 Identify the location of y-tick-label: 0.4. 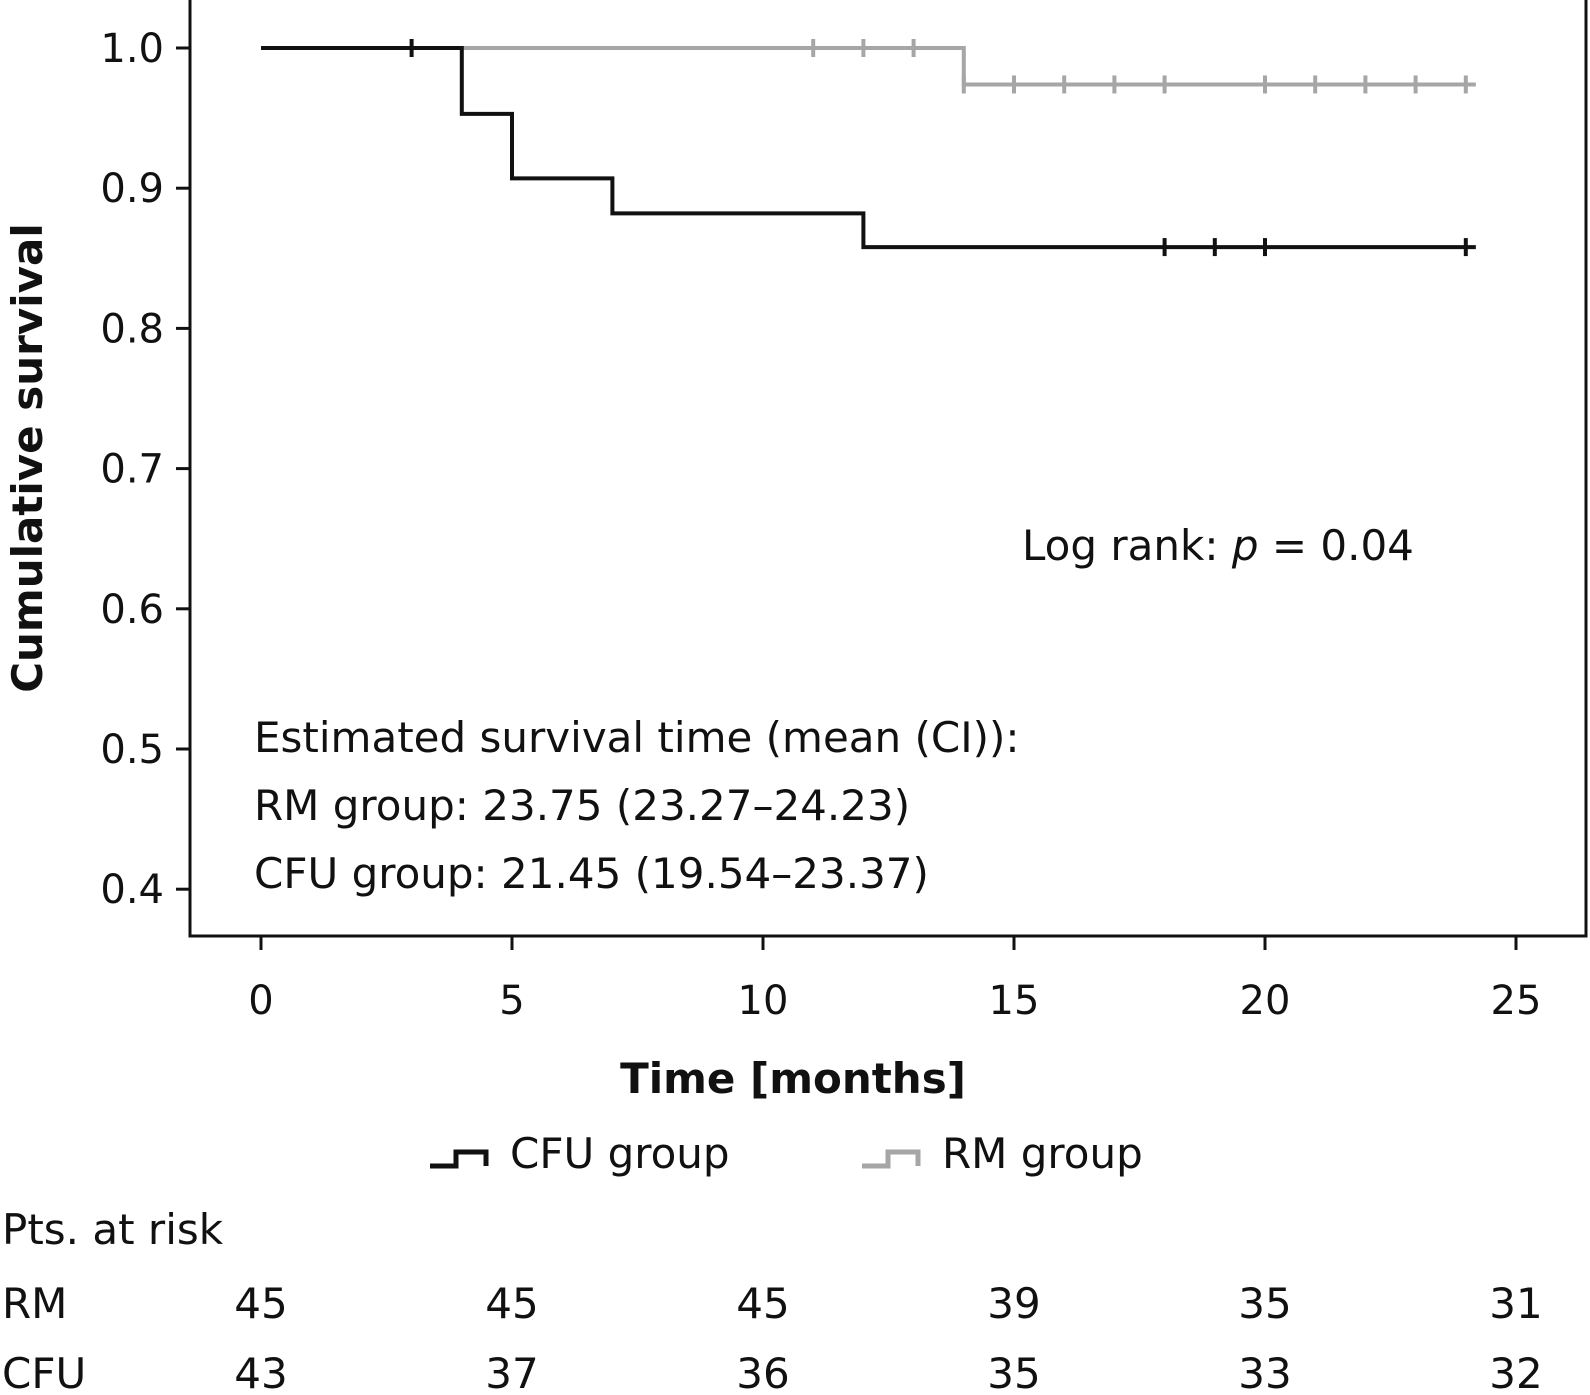
(132, 890).